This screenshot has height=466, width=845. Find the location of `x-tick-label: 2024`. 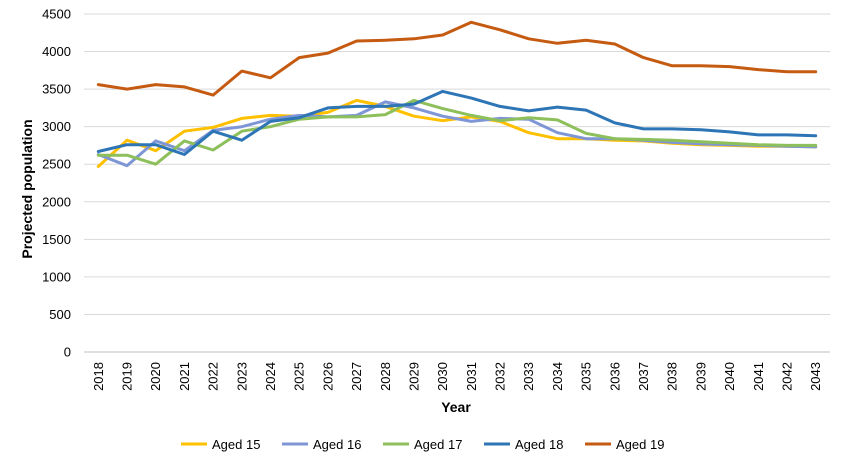

x-tick-label: 2024 is located at coordinates (270, 376).